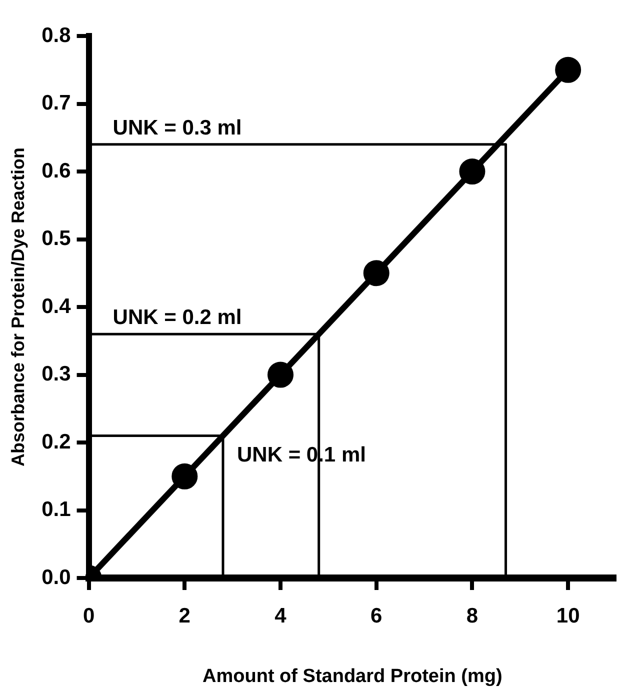  I want to click on x-tick-label: 4, so click(280, 616).